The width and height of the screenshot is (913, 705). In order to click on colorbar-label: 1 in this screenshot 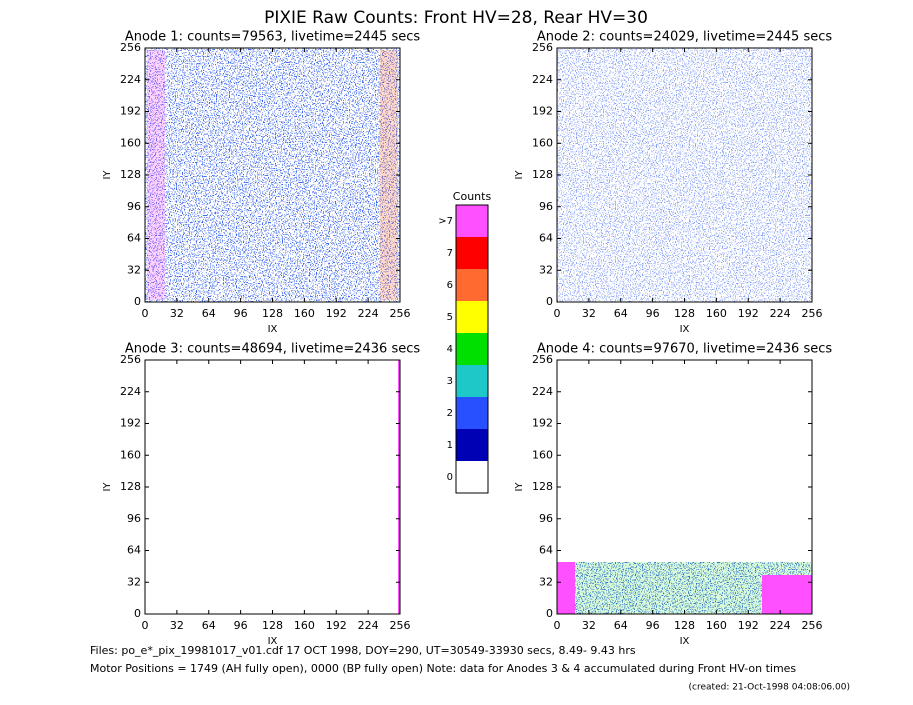, I will do `click(450, 445)`.